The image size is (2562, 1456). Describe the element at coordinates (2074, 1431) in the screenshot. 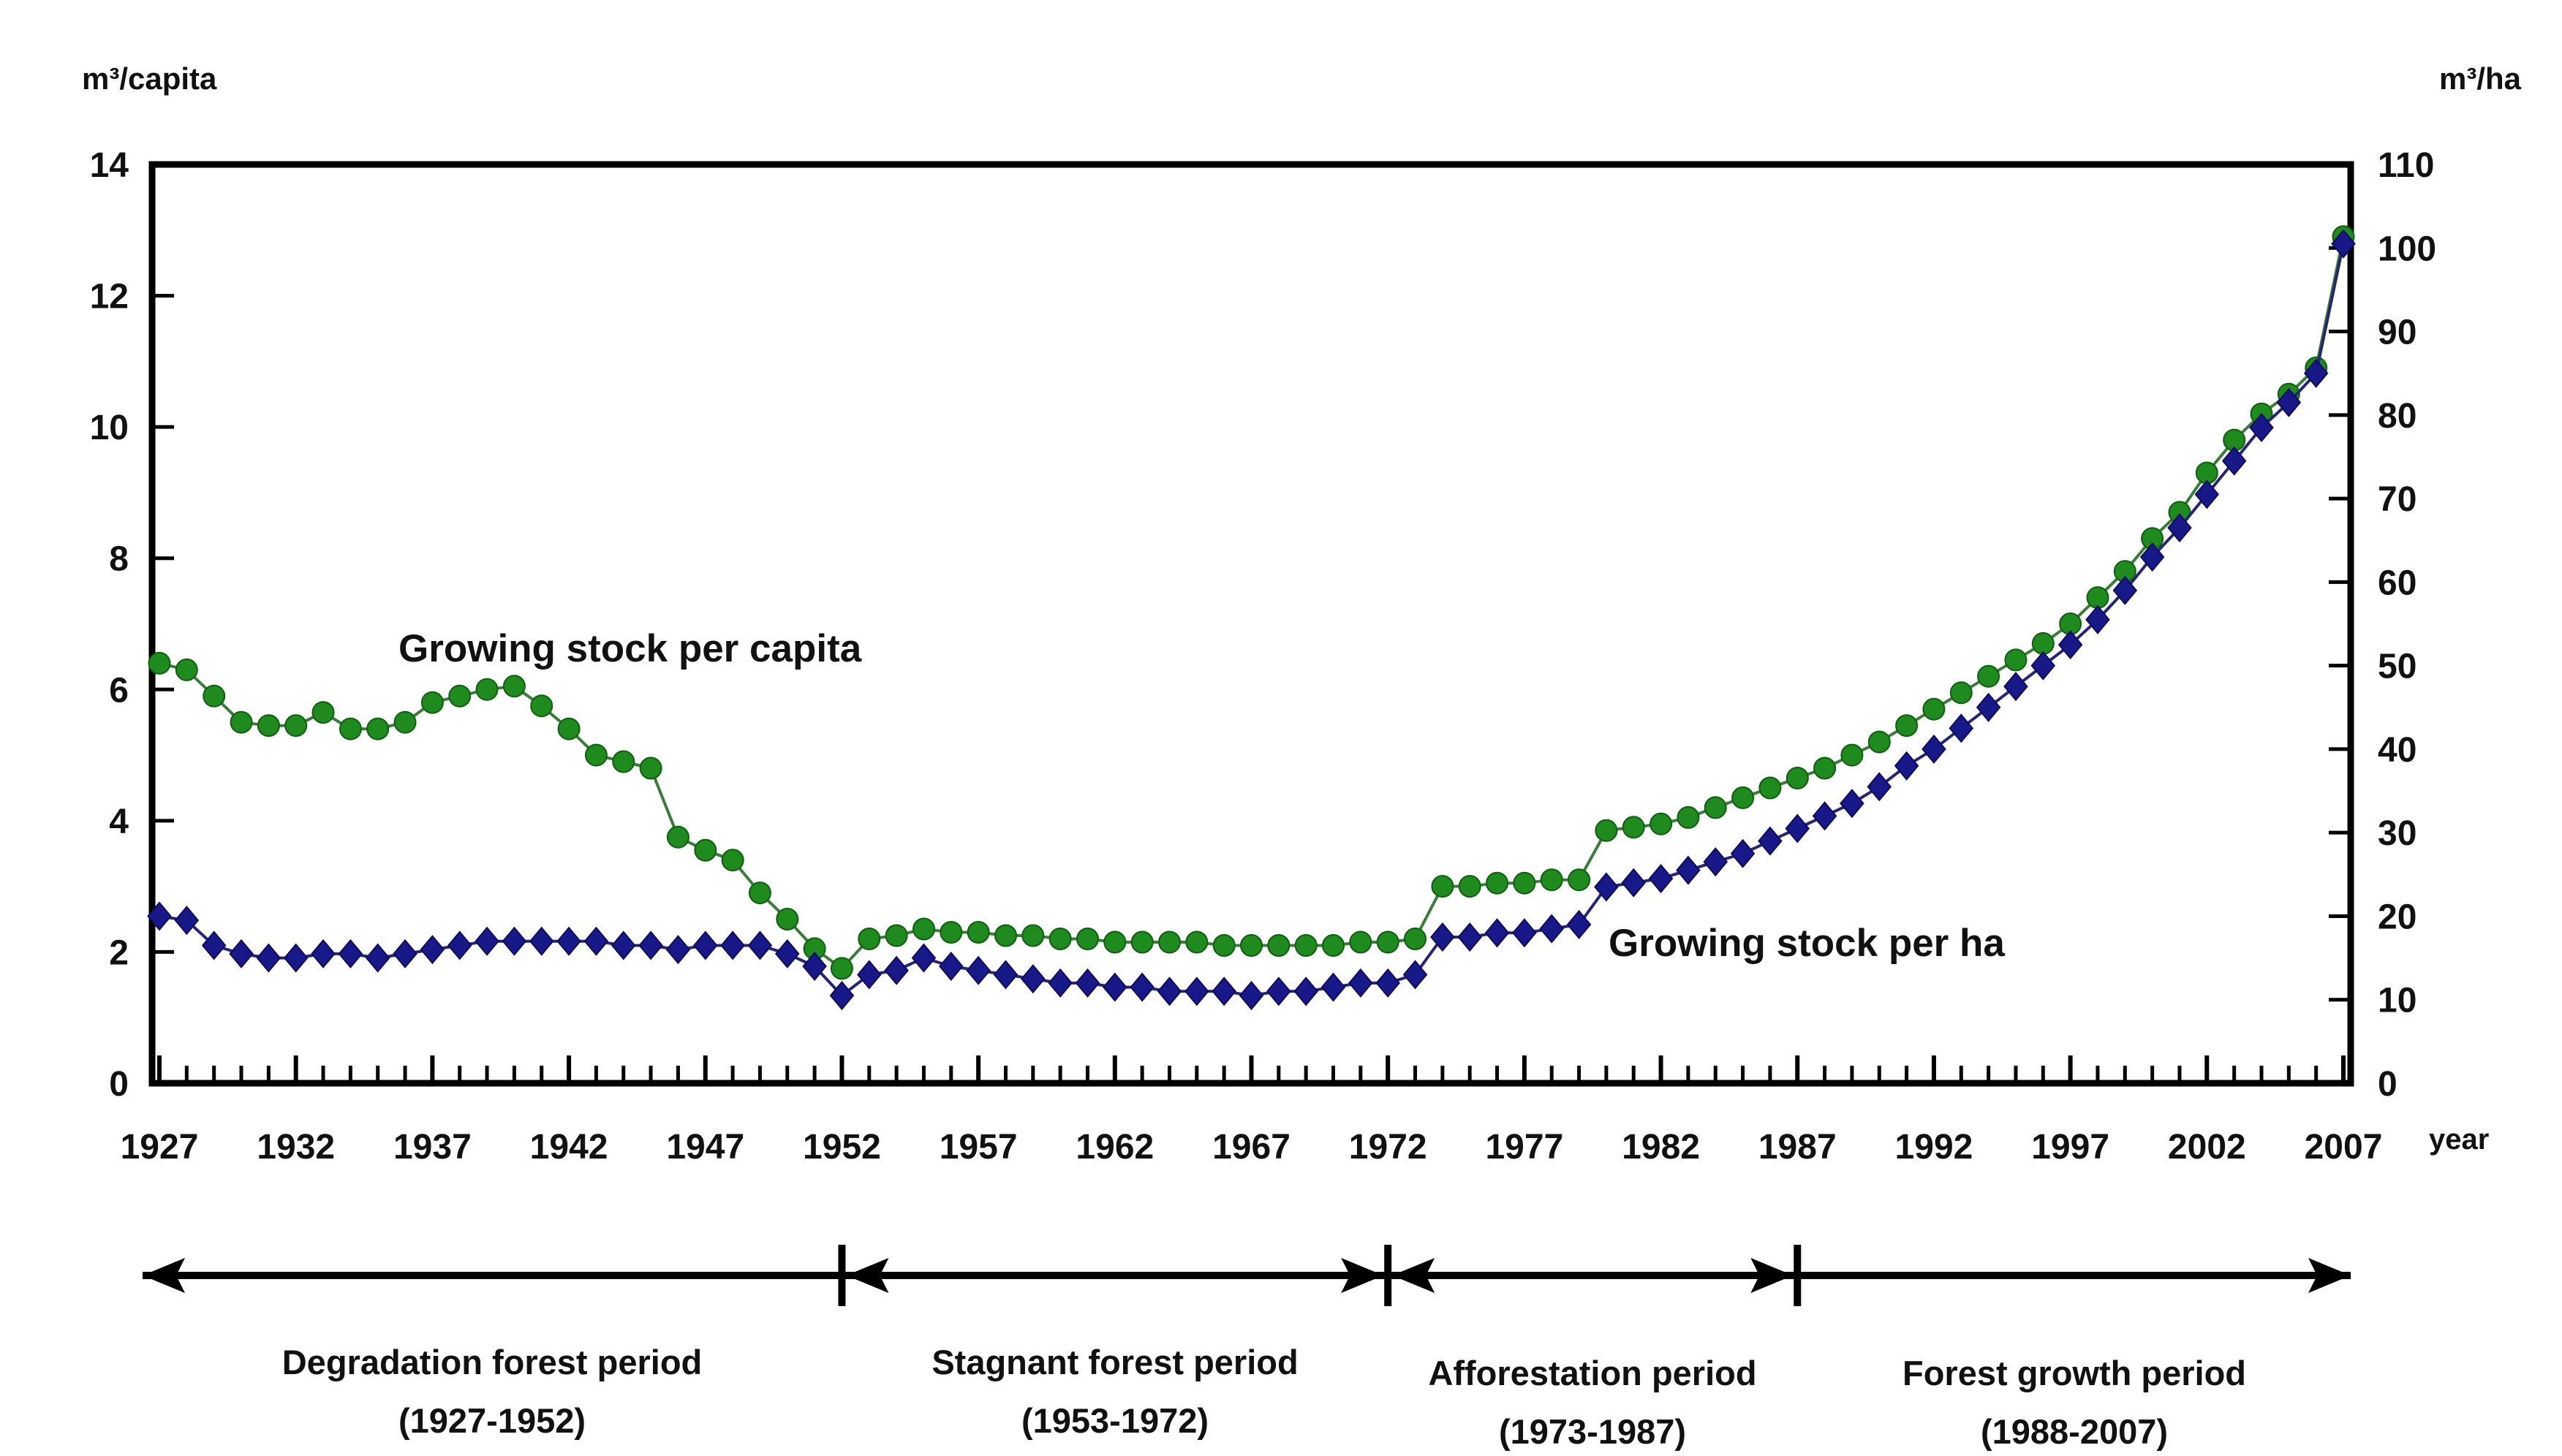

I see `period-range-forest-growth: (1988-2007)` at that location.